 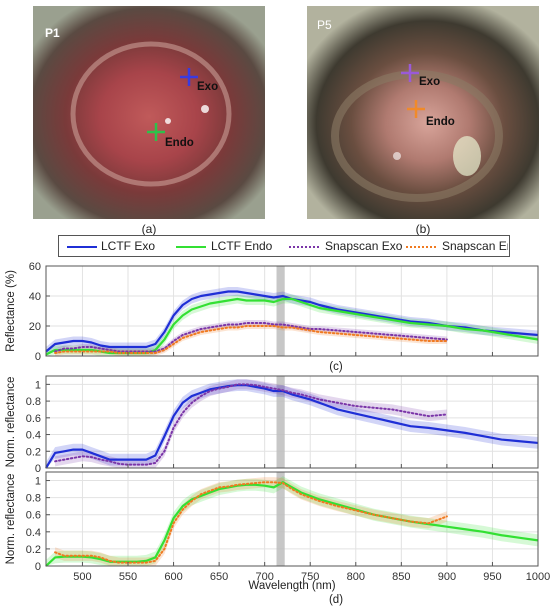 What do you see at coordinates (173, 577) in the screenshot?
I see `x-tick-label: 600` at bounding box center [173, 577].